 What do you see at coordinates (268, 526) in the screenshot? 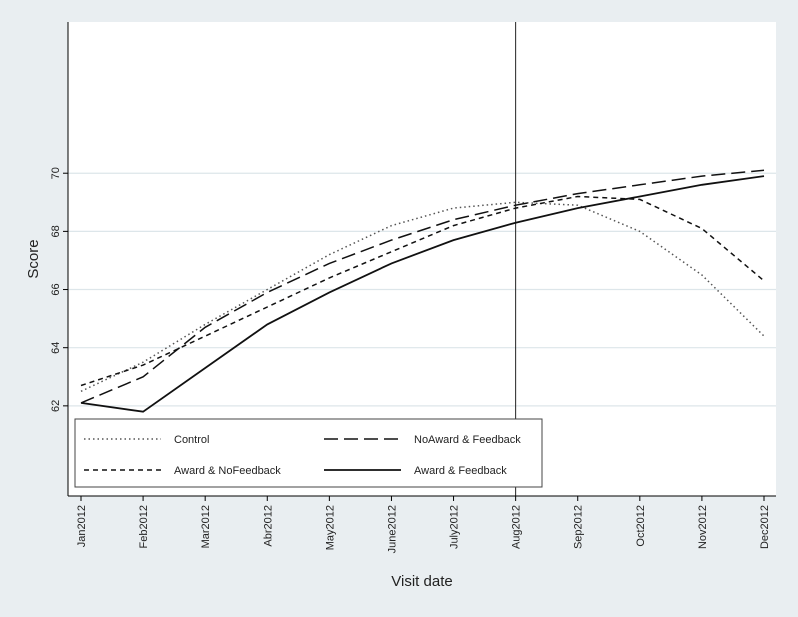
I see `x-tick-label: Abr2012` at bounding box center [268, 526].